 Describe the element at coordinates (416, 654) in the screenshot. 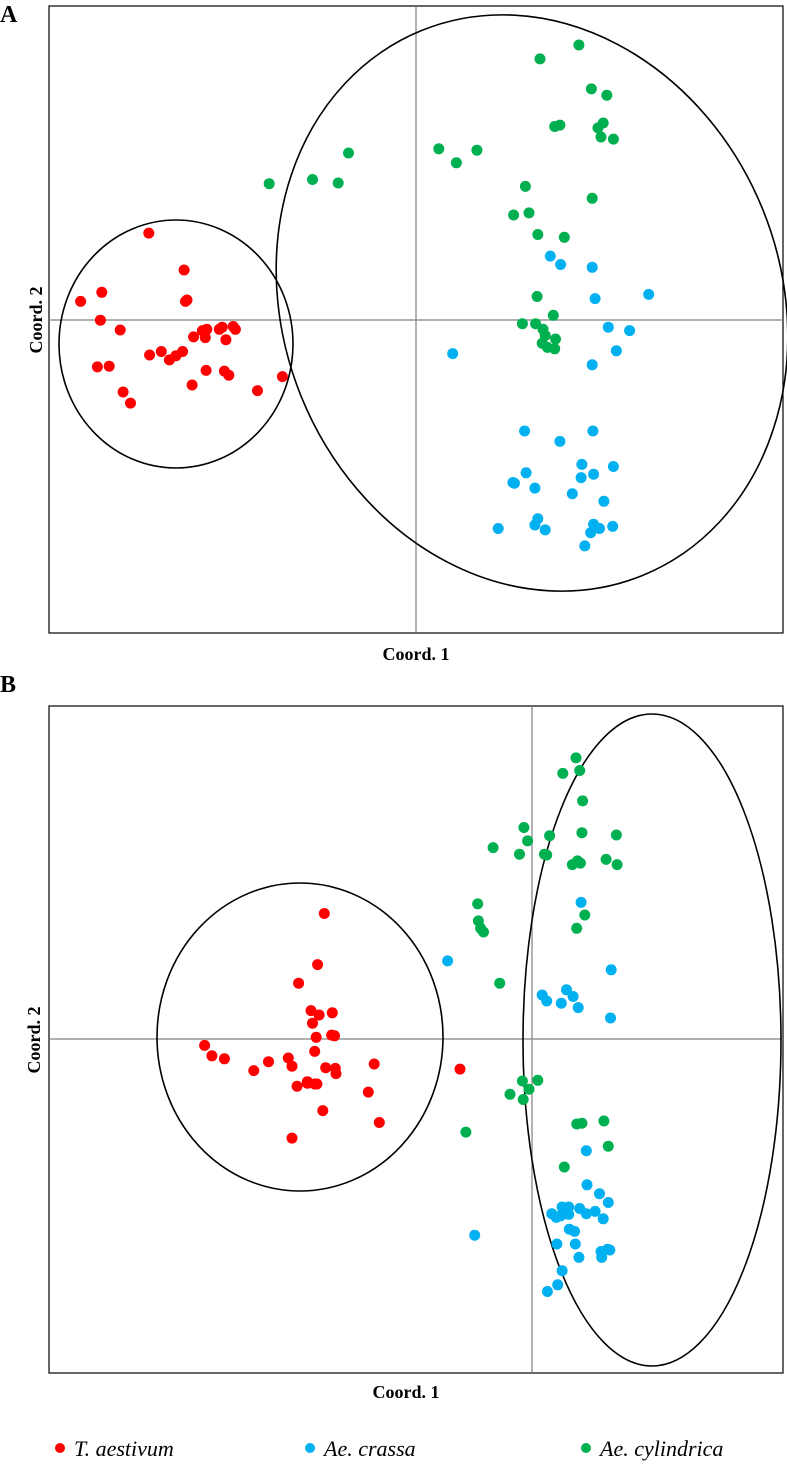

I see `panel-a-x-label: Coord. 1` at that location.